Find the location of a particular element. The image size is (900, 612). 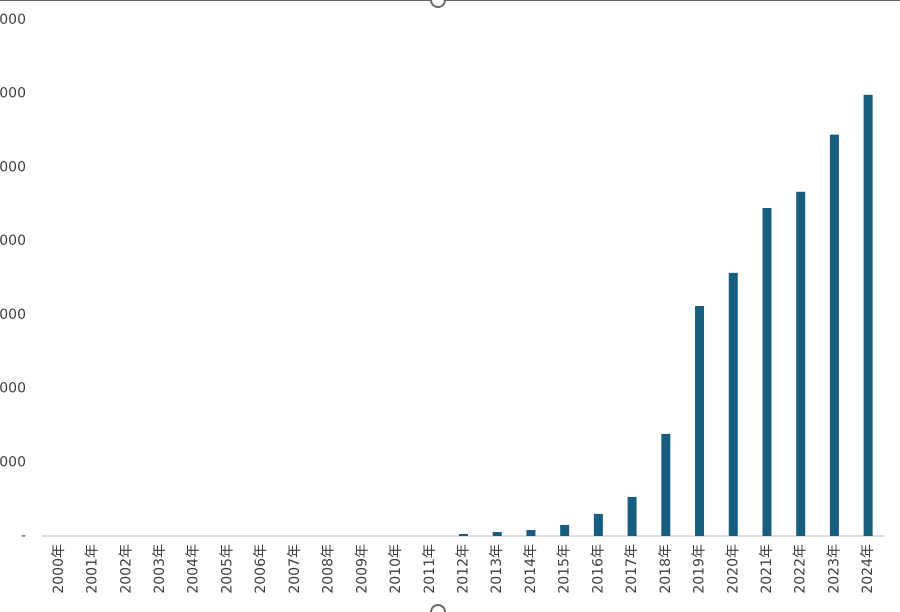

x-tick-label: 2020年 is located at coordinates (733, 569).